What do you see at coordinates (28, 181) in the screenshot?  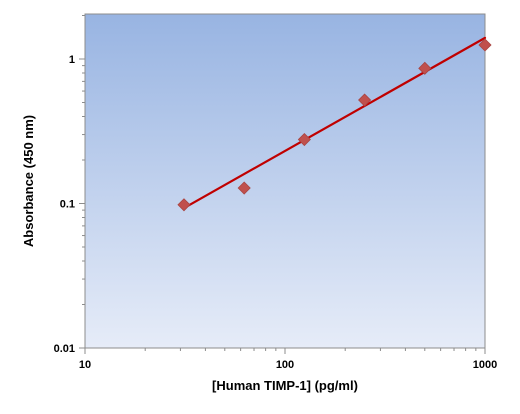 I see `y-axis-title: Absorbance (450 nm)` at bounding box center [28, 181].